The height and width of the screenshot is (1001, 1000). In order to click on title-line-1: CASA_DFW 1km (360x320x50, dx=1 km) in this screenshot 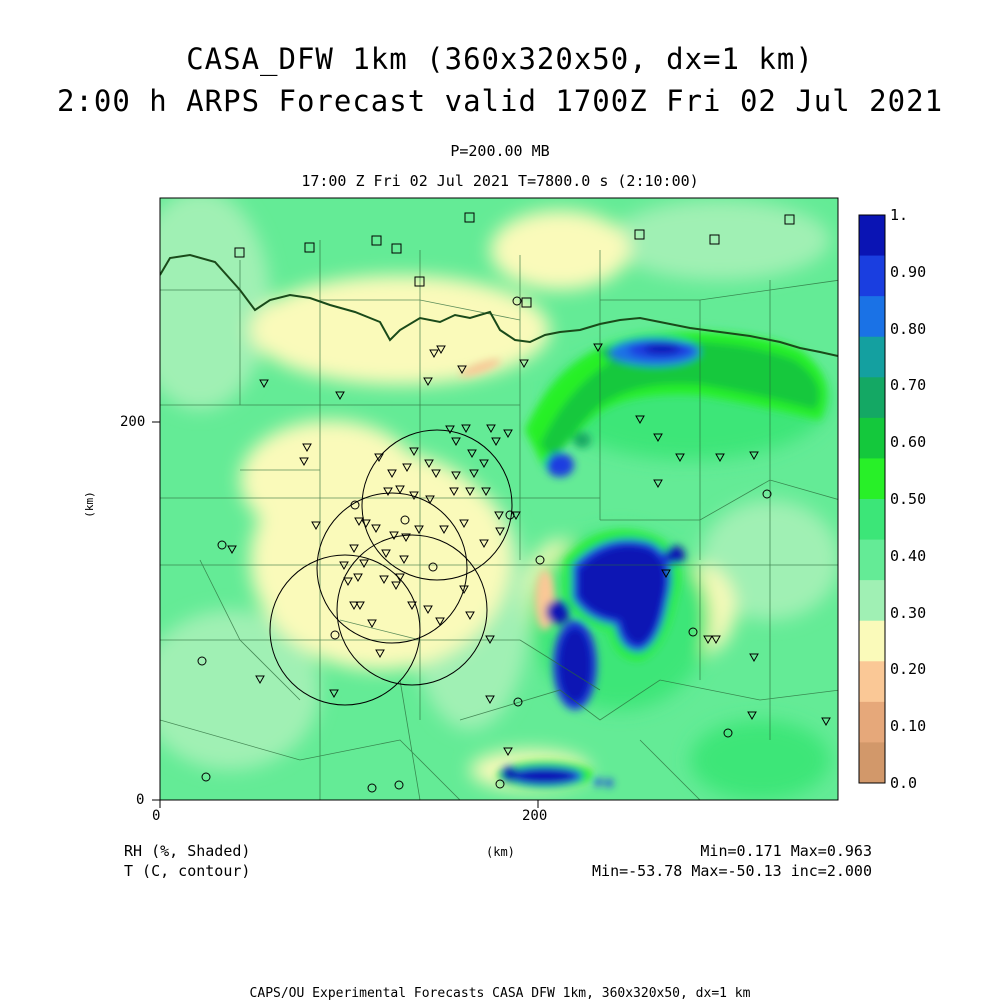, I will do `click(500, 59)`.